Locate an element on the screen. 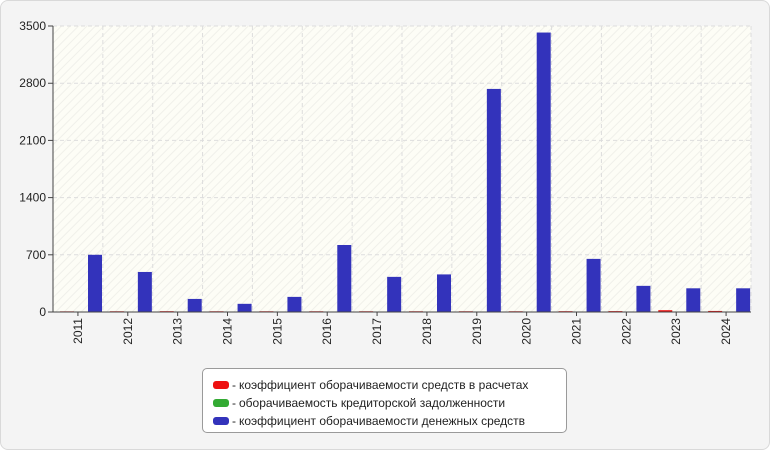 Image resolution: width=770 pixels, height=450 pixels. x-tick-label: 2017 is located at coordinates (377, 331).